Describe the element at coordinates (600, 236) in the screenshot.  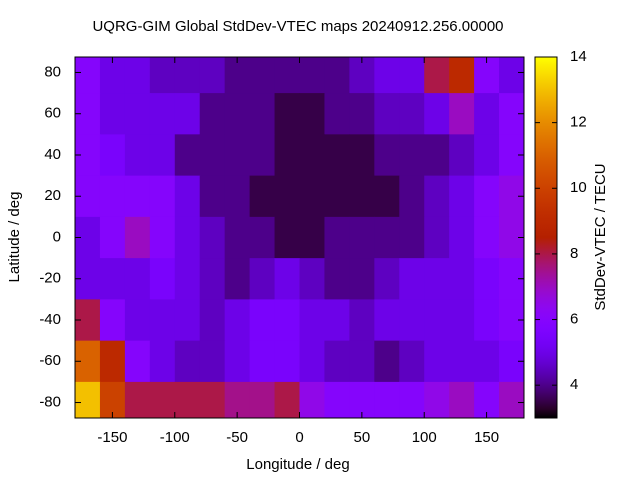
I see `colorbar-label: StdDev-VTEC / TECU` at that location.